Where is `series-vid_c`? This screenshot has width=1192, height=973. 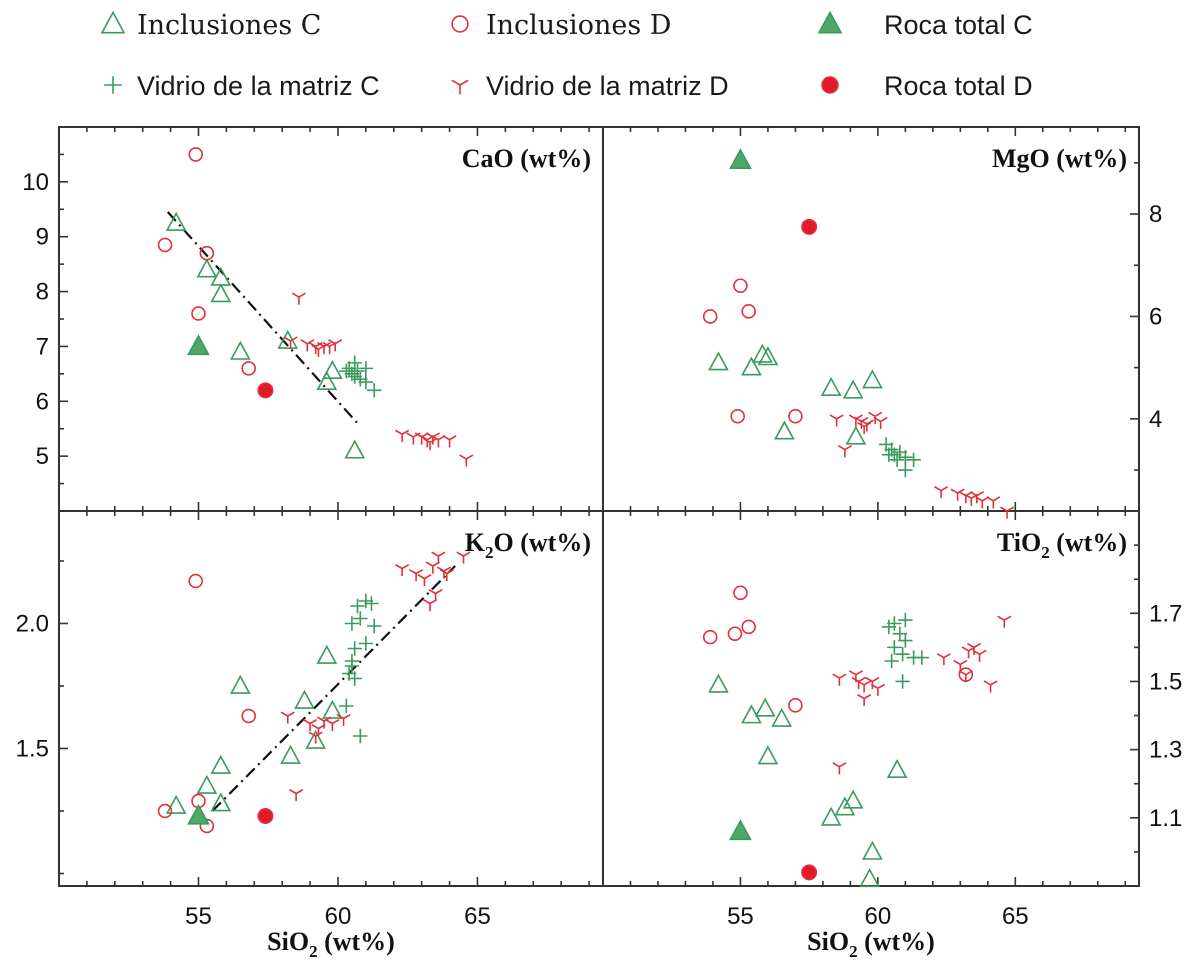
series-vid_c is located at coordinates (360, 668).